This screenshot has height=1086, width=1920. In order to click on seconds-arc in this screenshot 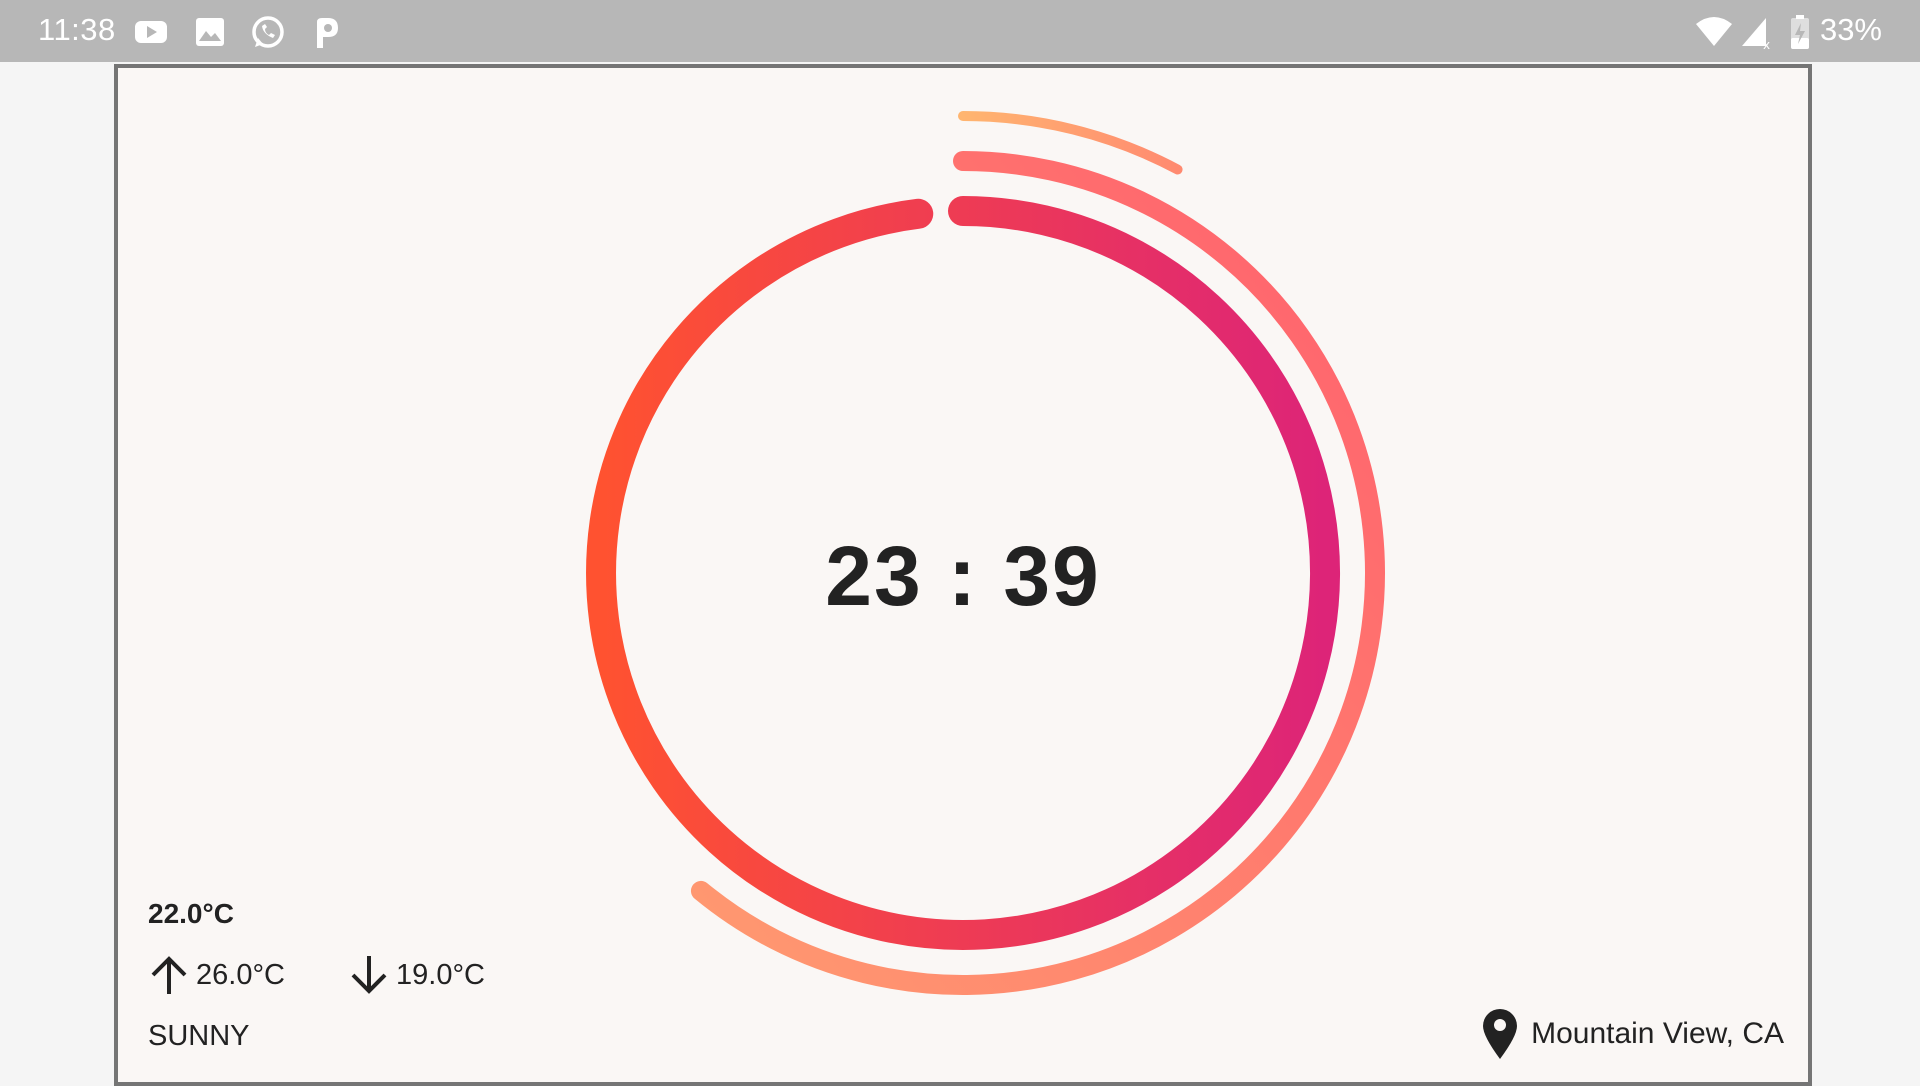, I will do `click(1070, 143)`.